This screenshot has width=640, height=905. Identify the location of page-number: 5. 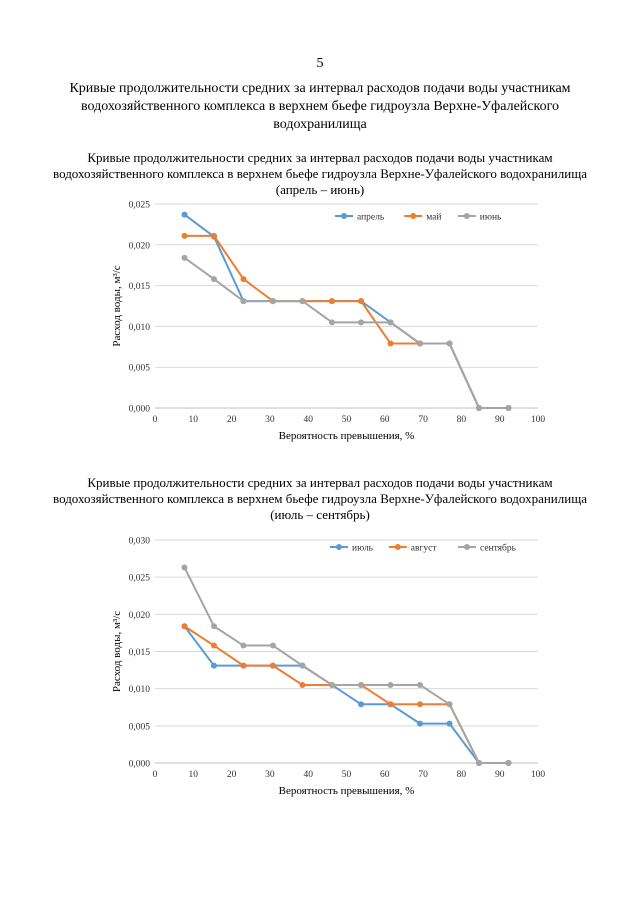
(320, 63).